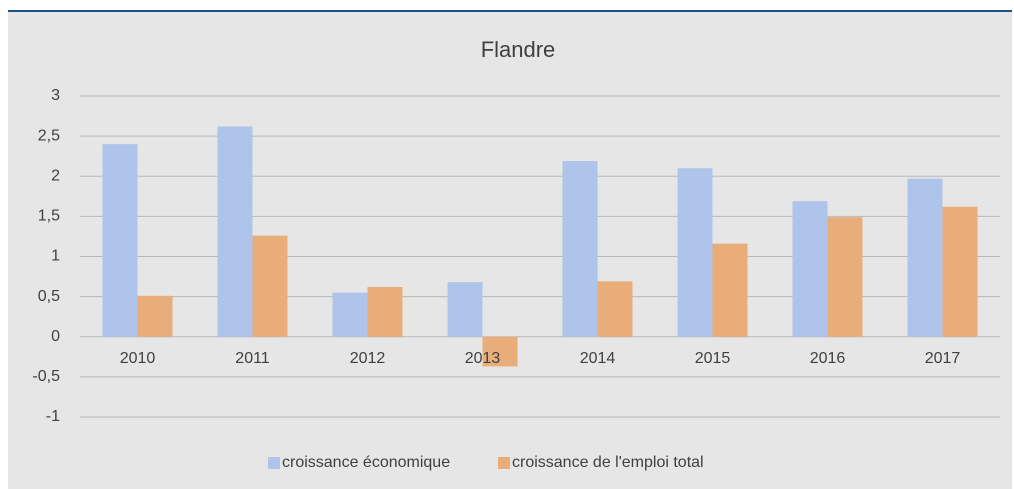  Describe the element at coordinates (518, 49) in the screenshot. I see `chart-title: Flandre` at that location.